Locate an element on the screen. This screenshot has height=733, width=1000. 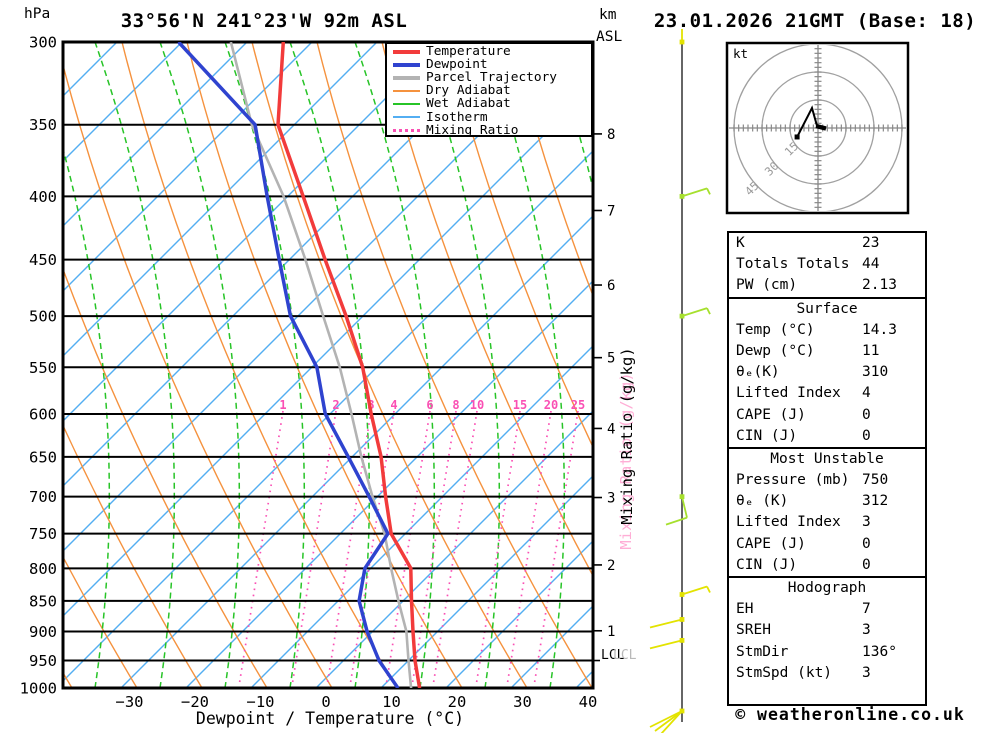
indices-section-hodograph: Hodograph EH 7 SREH 3 StmDir 136° StmSpd (kt) 3 is located at coordinates (827, 630).